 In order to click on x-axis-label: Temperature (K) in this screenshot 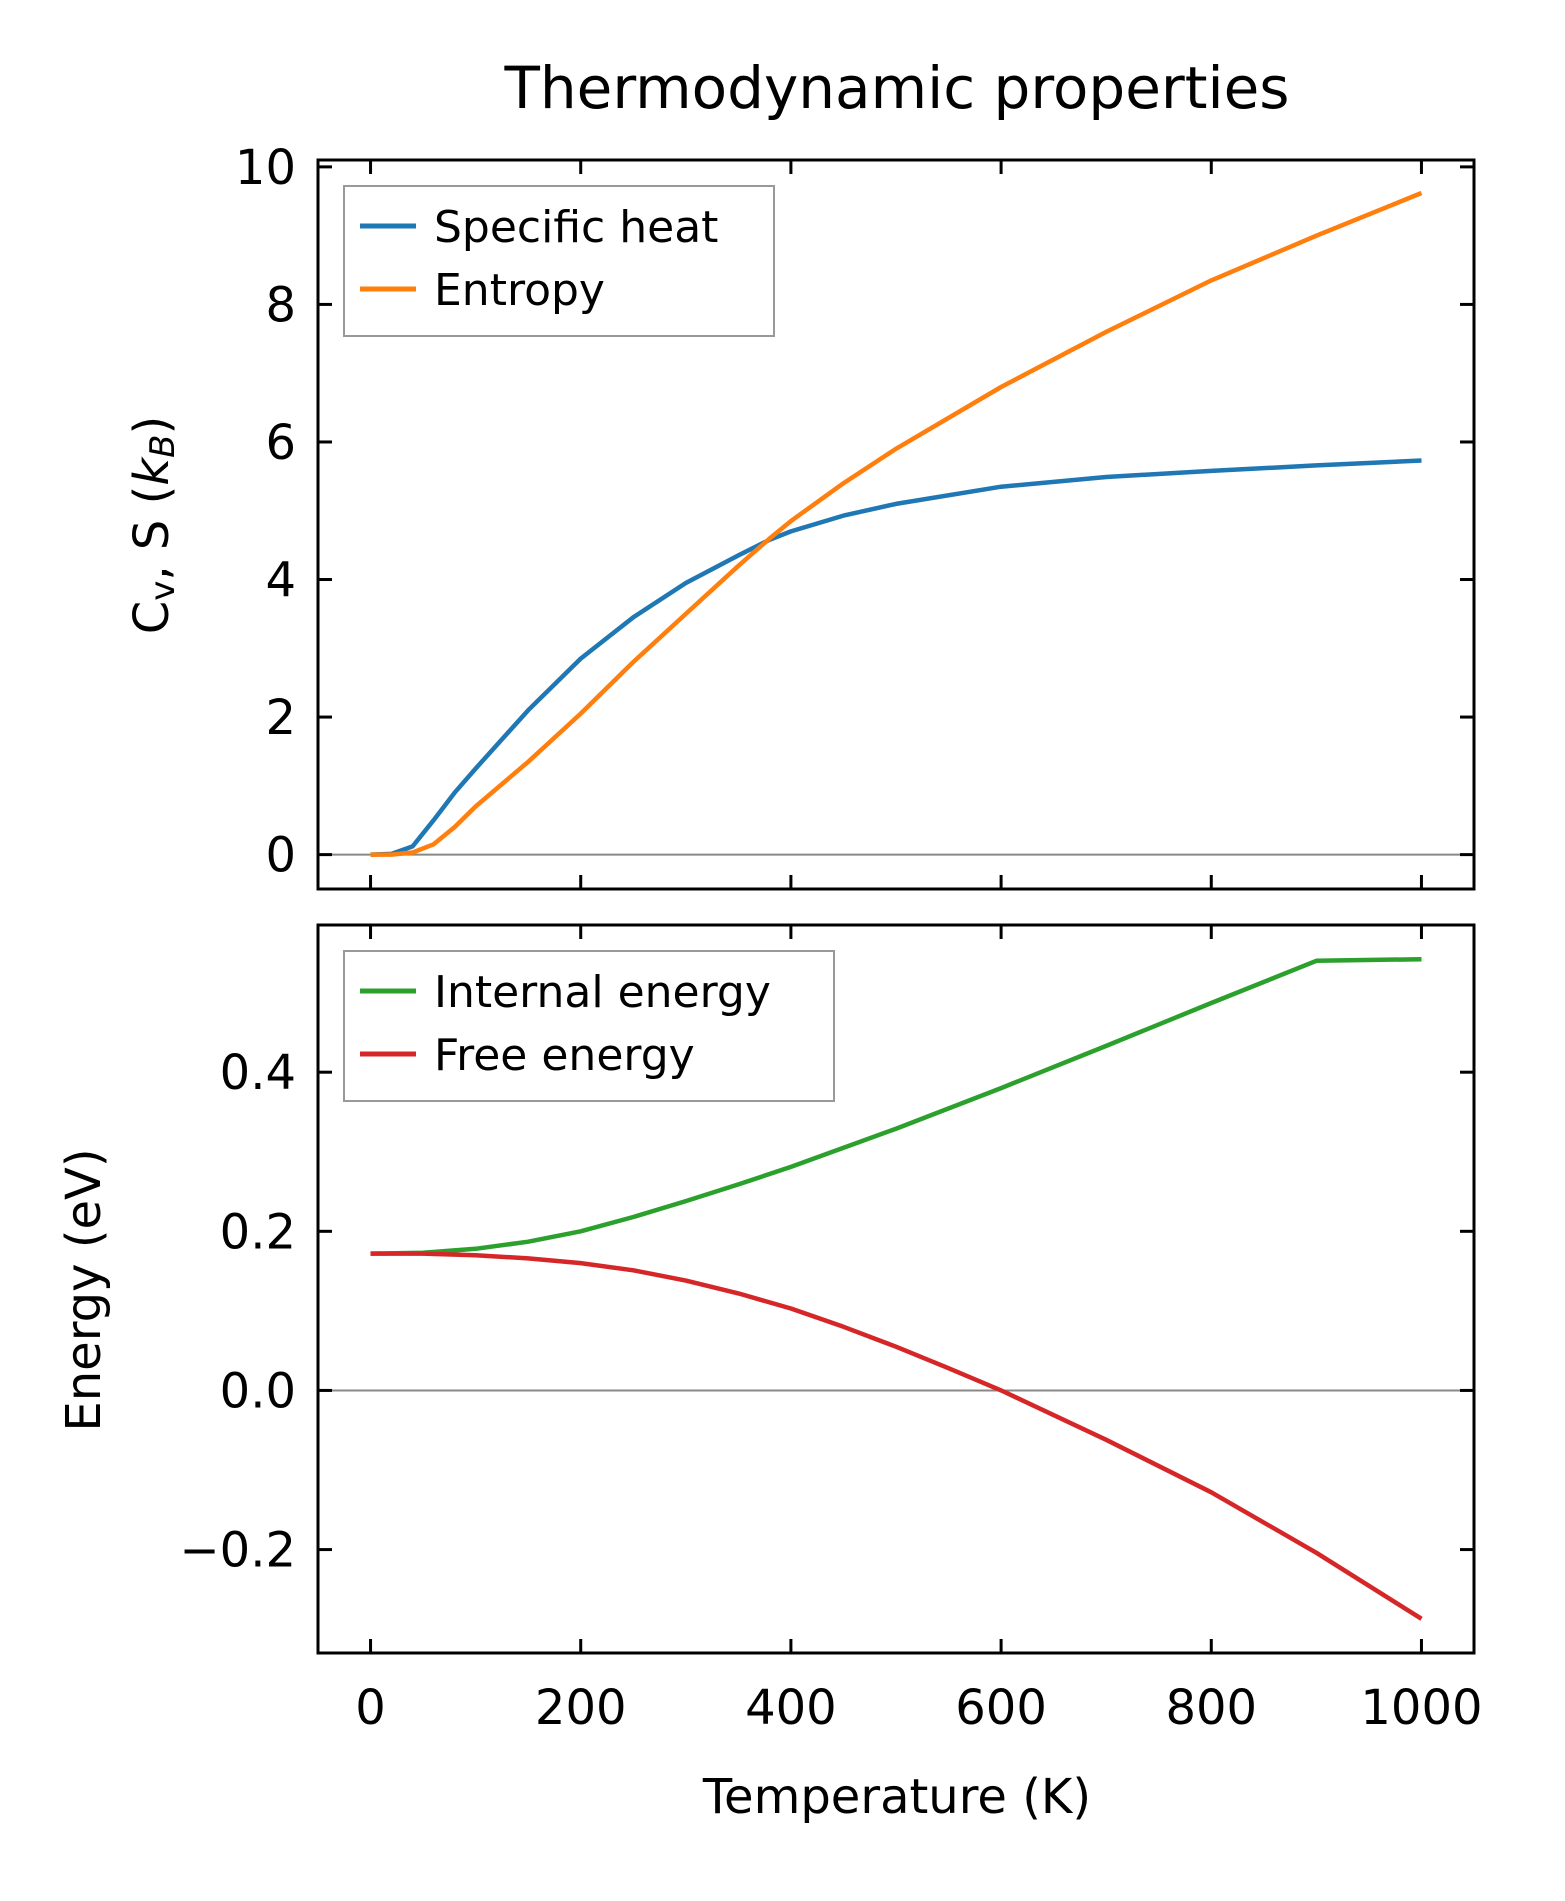, I will do `click(896, 1797)`.